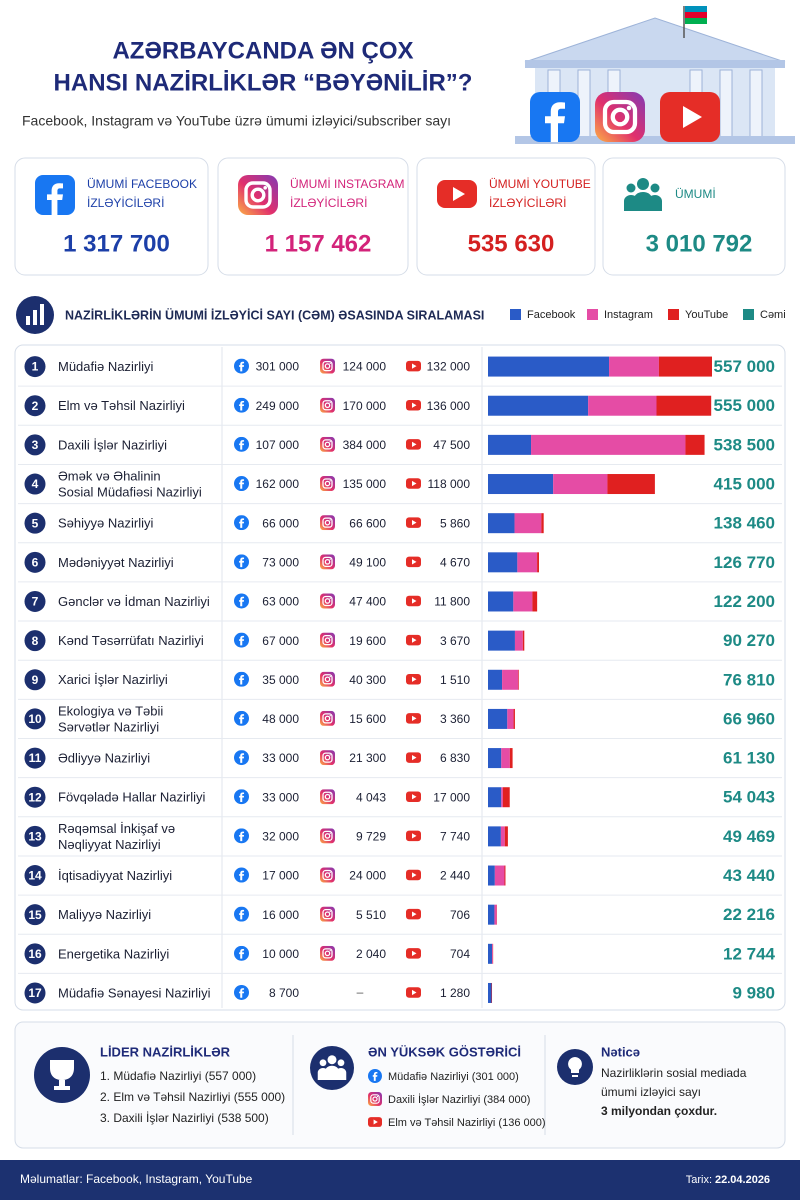 Image resolution: width=800 pixels, height=1200 pixels. What do you see at coordinates (367, 523) in the screenshot?
I see `instagram-value: 66 600` at bounding box center [367, 523].